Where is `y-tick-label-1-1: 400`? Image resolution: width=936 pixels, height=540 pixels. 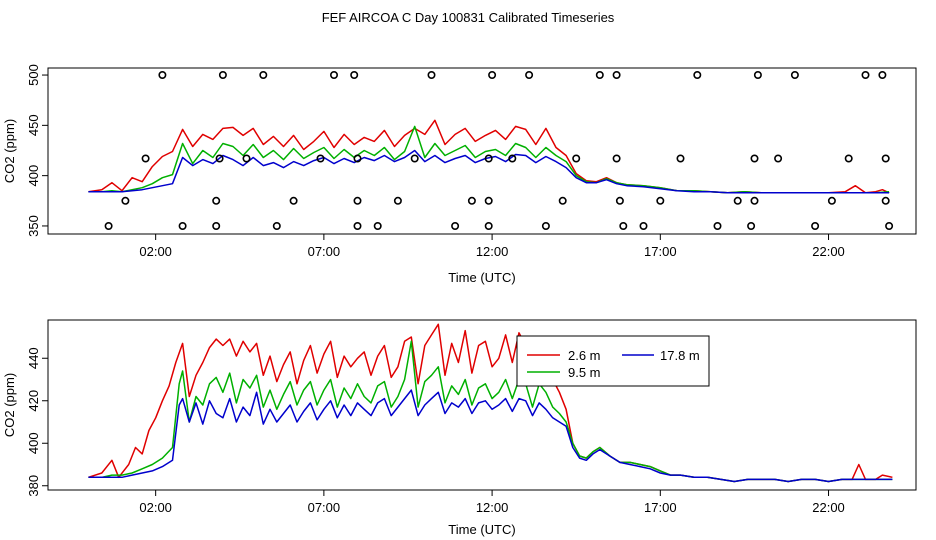
y-tick-label-1-1: 400 is located at coordinates (33, 443).